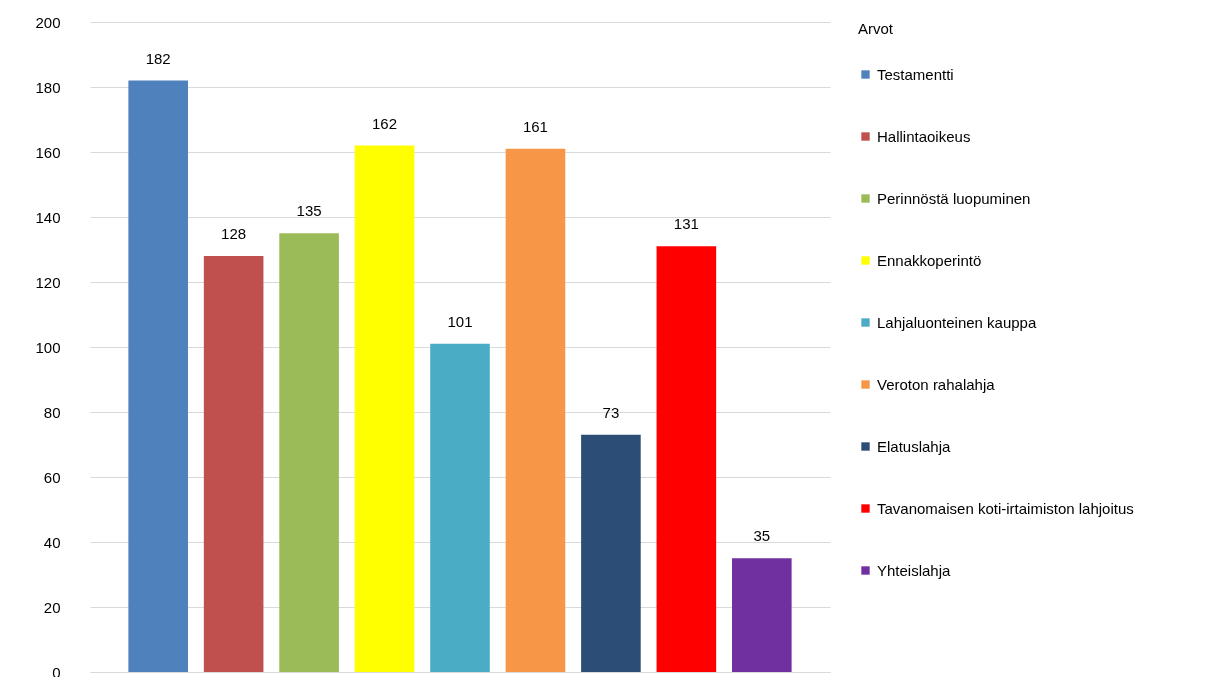 Image resolution: width=1224 pixels, height=677 pixels. I want to click on y-tick-label: 120, so click(48, 282).